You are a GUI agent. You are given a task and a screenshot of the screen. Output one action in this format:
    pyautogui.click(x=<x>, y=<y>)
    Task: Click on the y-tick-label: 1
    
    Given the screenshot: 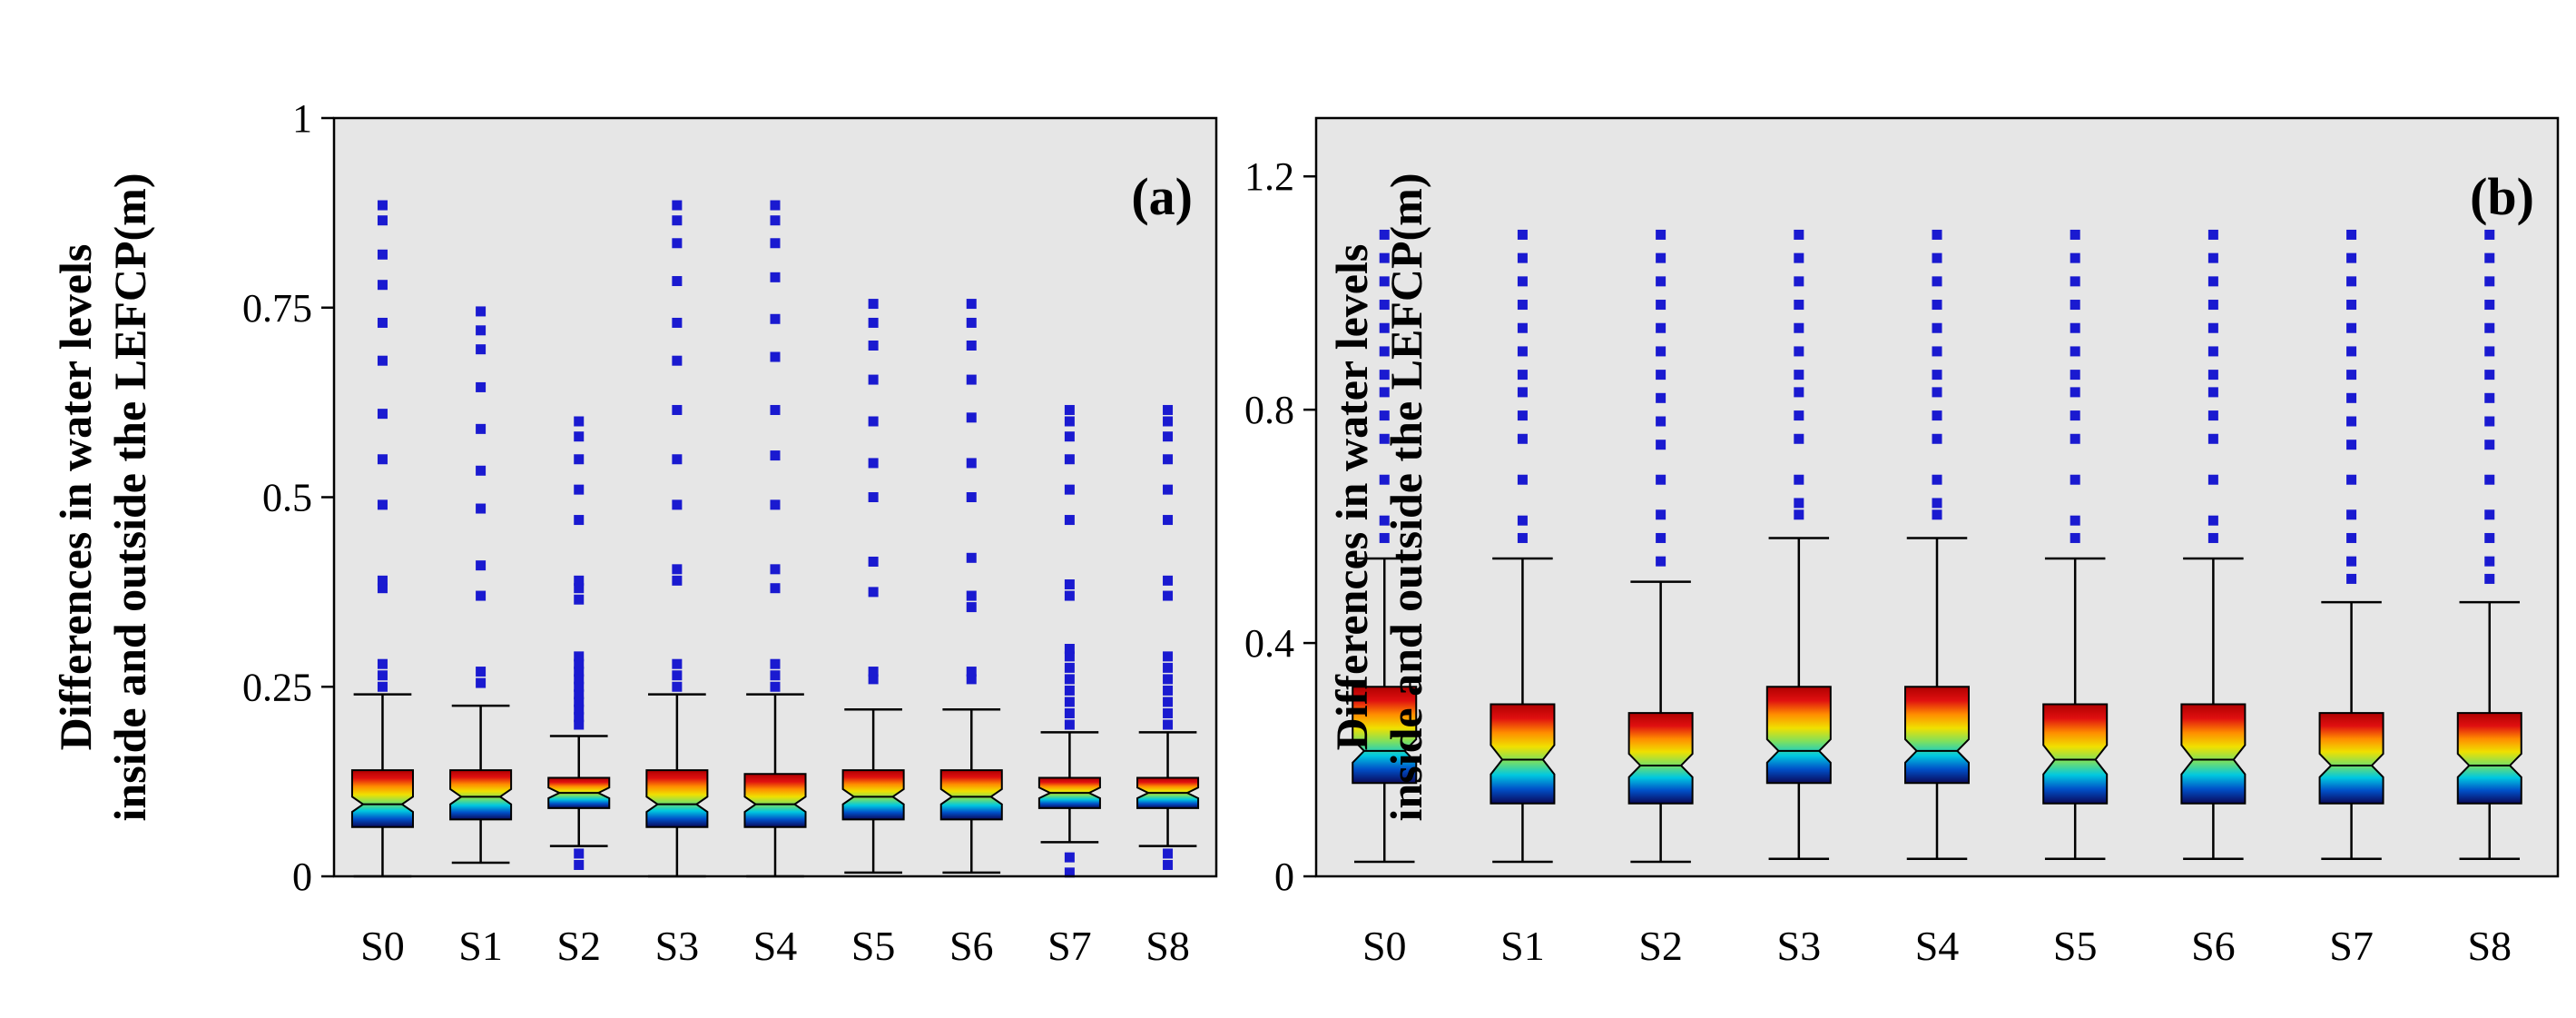 What is the action you would take?
    pyautogui.click(x=302, y=118)
    